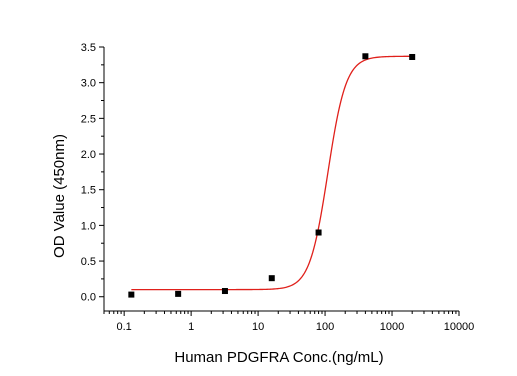  Describe the element at coordinates (258, 327) in the screenshot. I see `x-tick-label: 10` at that location.